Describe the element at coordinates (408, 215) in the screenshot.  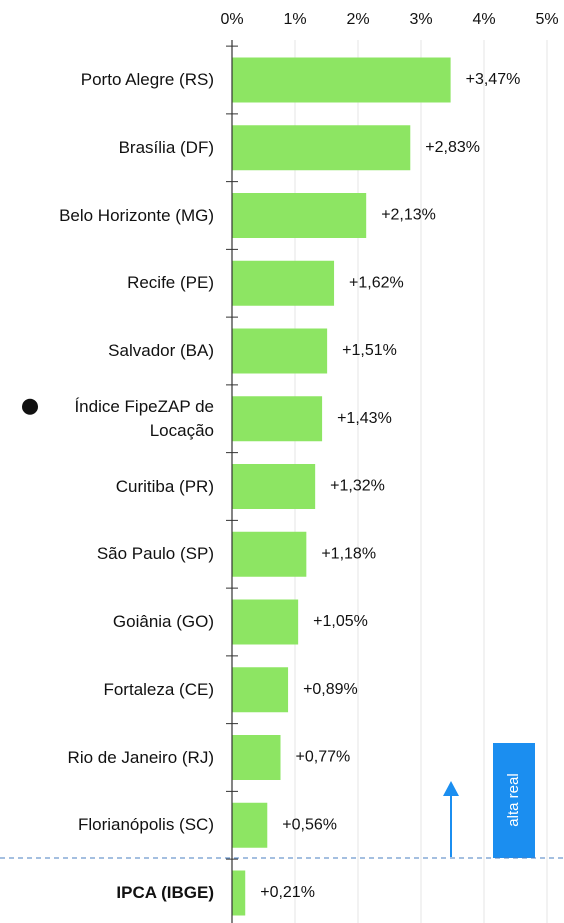
I see `value-label: +2,13%` at that location.